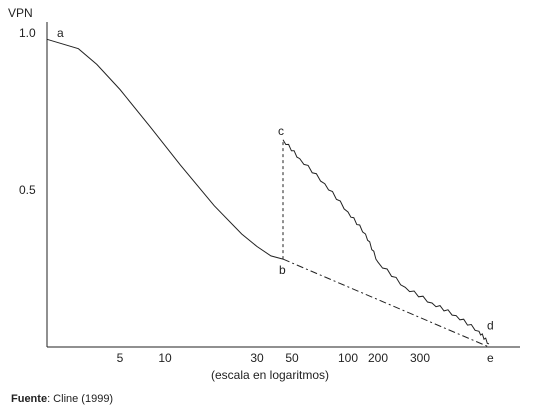 The image size is (533, 412). What do you see at coordinates (378, 358) in the screenshot?
I see `x-tick-label: 200` at bounding box center [378, 358].